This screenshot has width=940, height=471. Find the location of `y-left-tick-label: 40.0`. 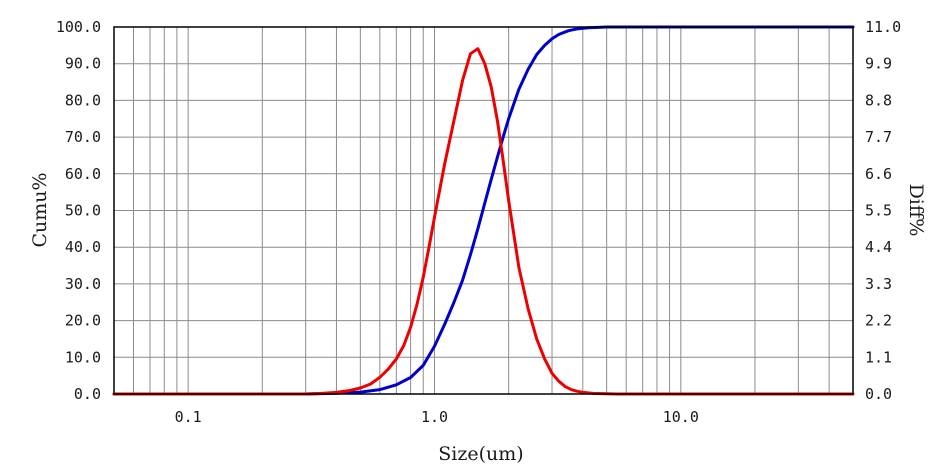

y-left-tick-label: 40.0 is located at coordinates (83, 247).